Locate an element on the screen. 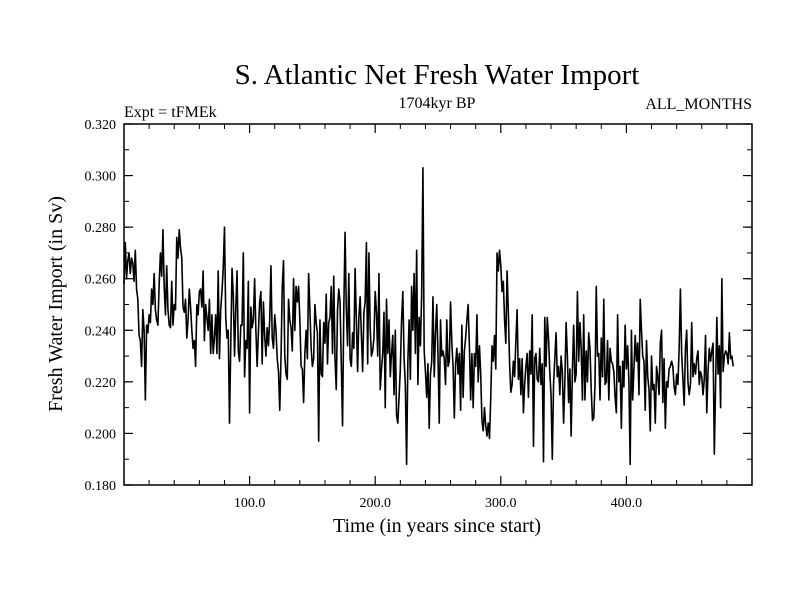  y-tick-label: 0.320 is located at coordinates (101, 125).